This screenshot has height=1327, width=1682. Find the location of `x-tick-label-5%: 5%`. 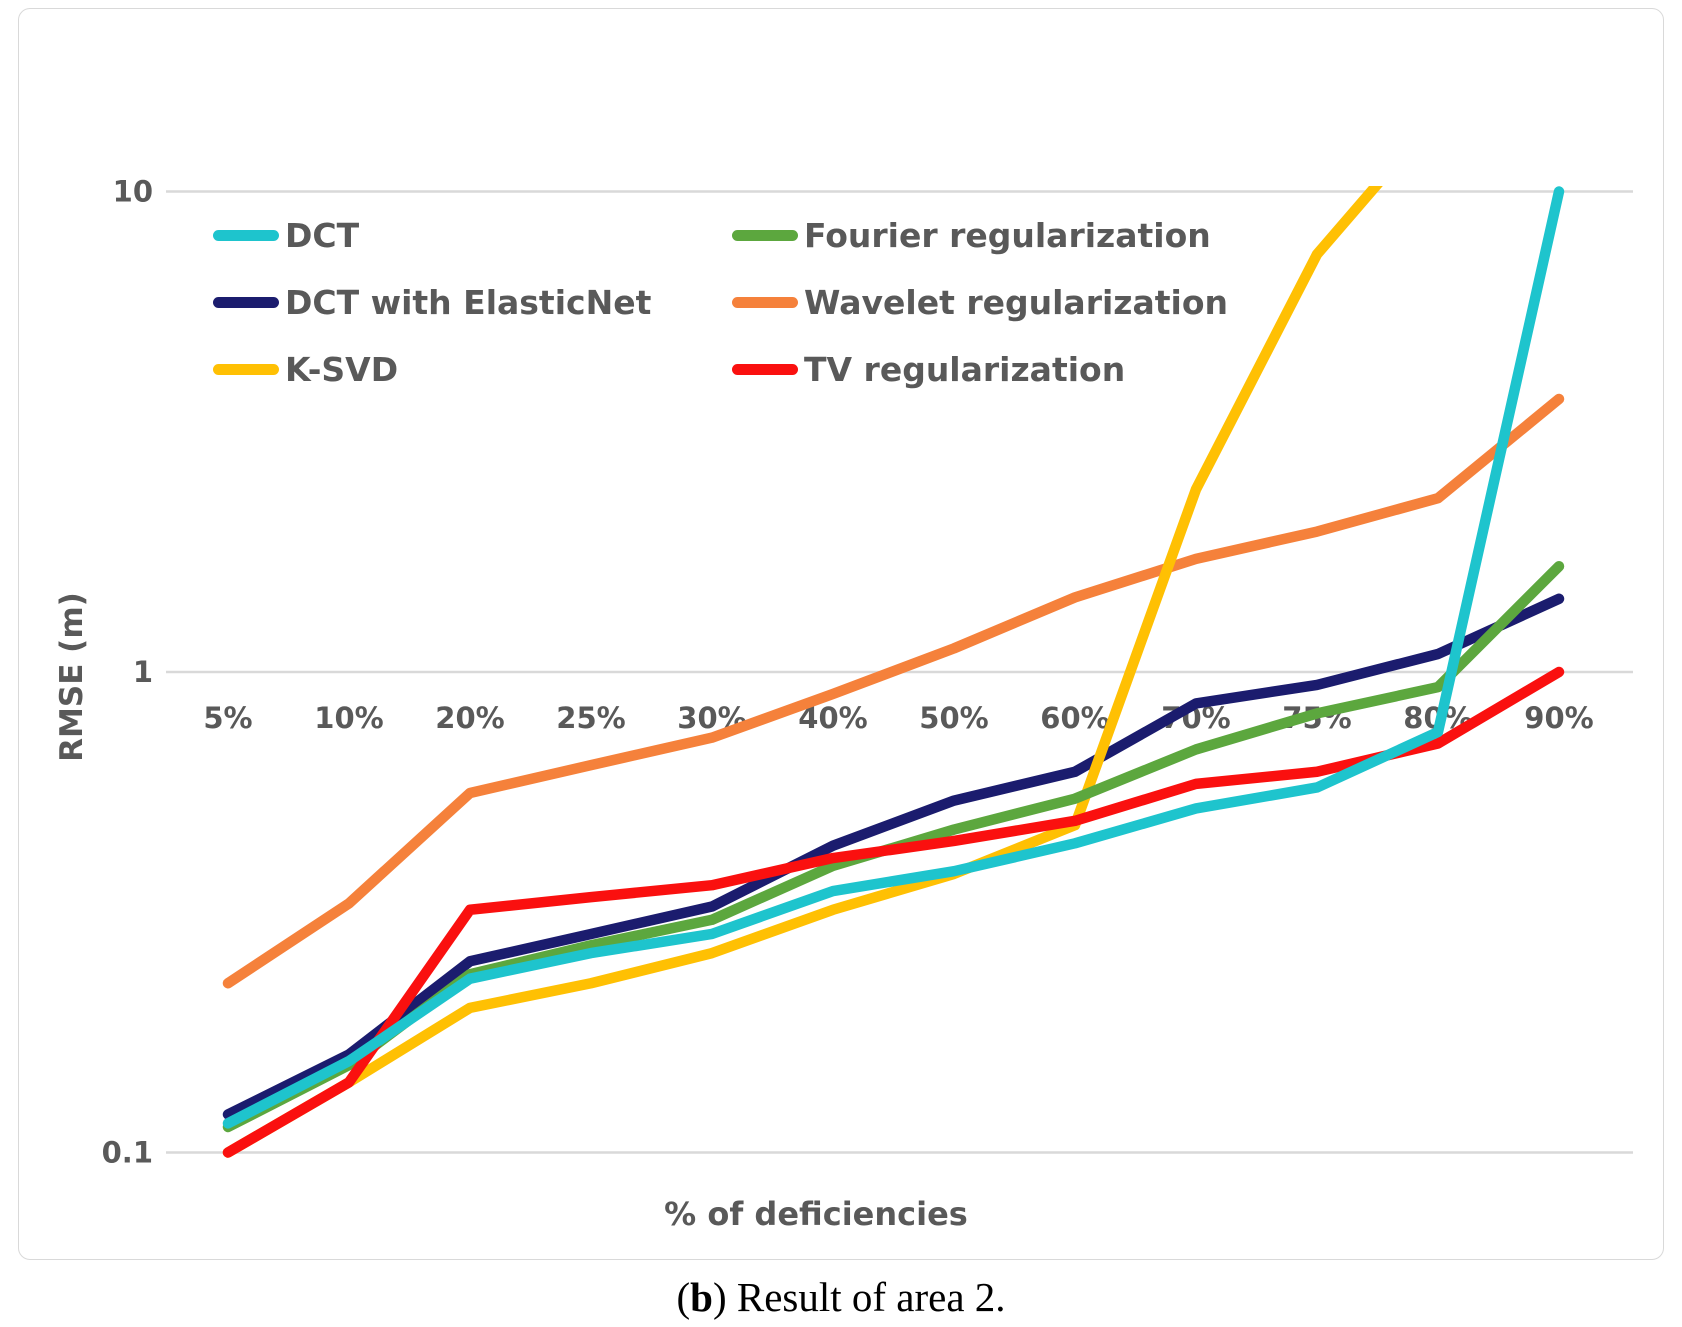

x-tick-label-5%: 5% is located at coordinates (227, 718).